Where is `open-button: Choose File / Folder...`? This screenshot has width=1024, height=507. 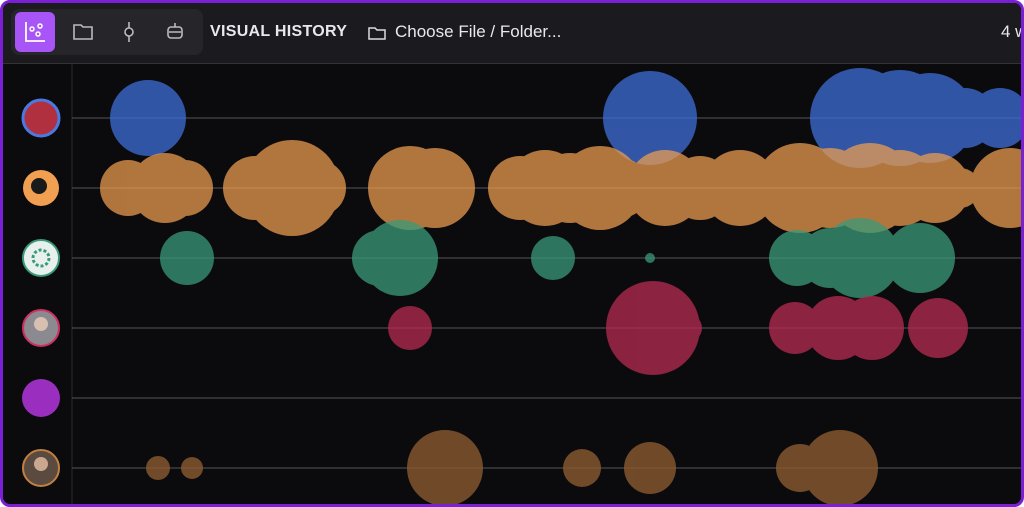
open-button: Choose File / Folder... is located at coordinates (478, 31).